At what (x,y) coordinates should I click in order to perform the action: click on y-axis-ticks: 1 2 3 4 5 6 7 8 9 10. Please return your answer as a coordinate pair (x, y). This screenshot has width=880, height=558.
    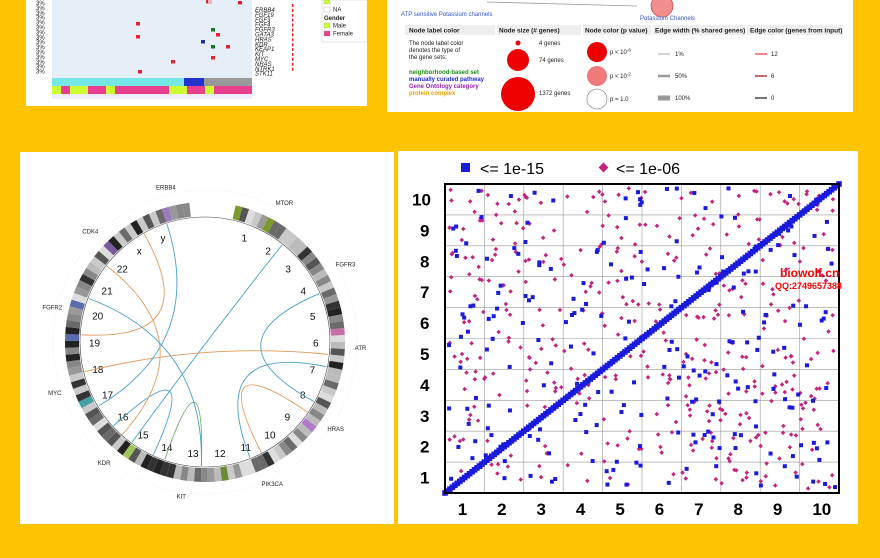
    Looking at the image, I should click on (421, 338).